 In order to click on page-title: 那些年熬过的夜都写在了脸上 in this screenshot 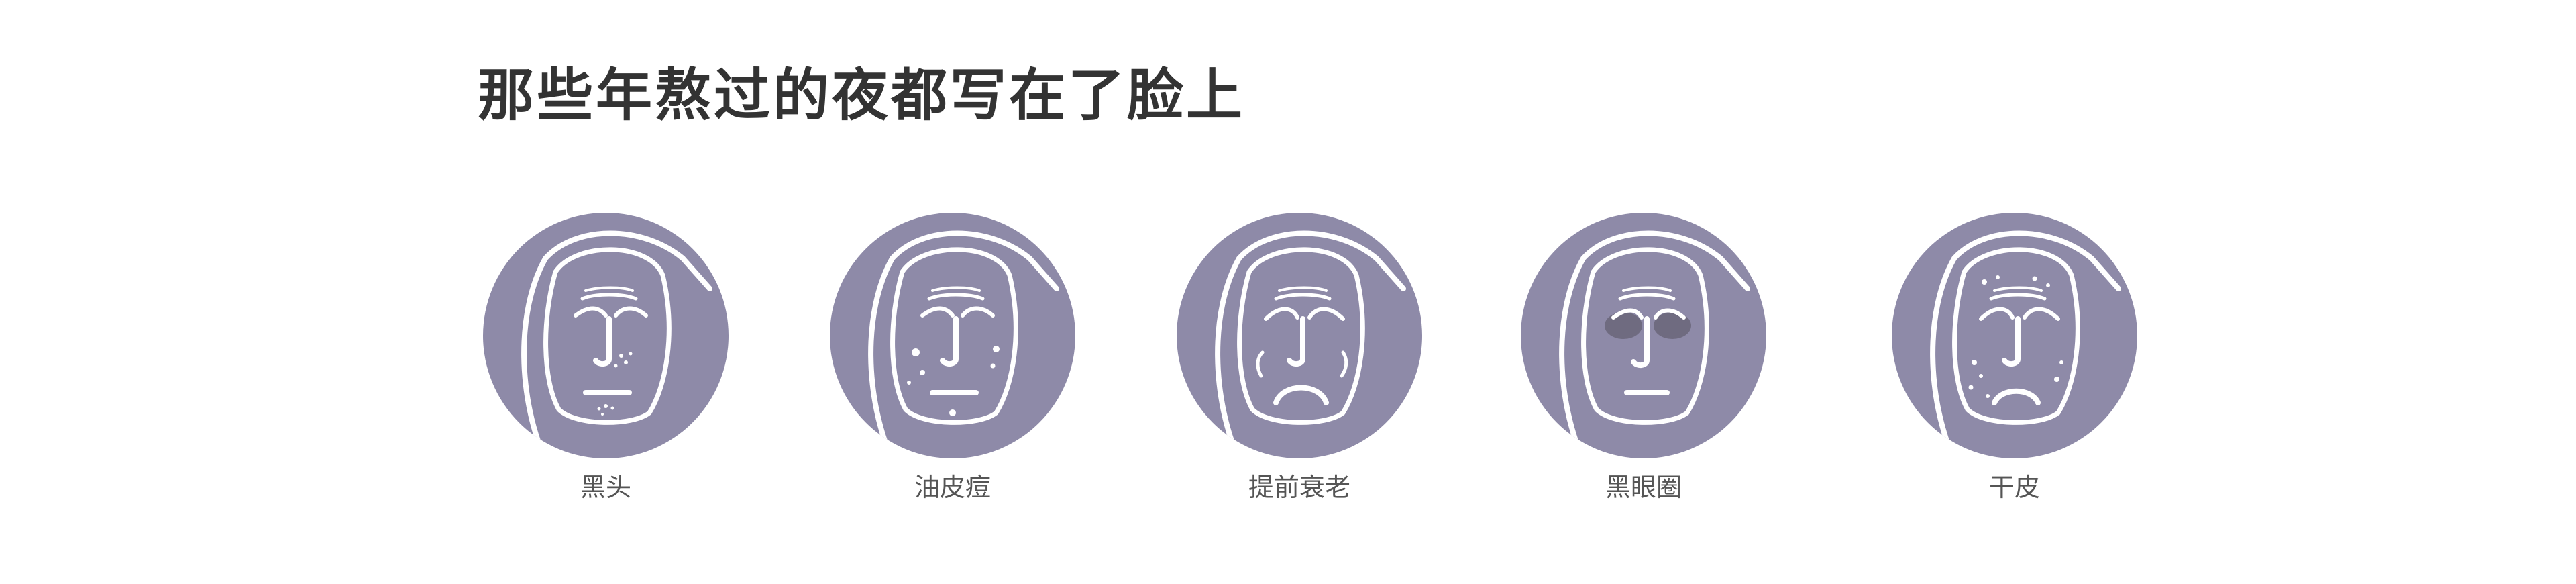, I will do `click(862, 95)`.